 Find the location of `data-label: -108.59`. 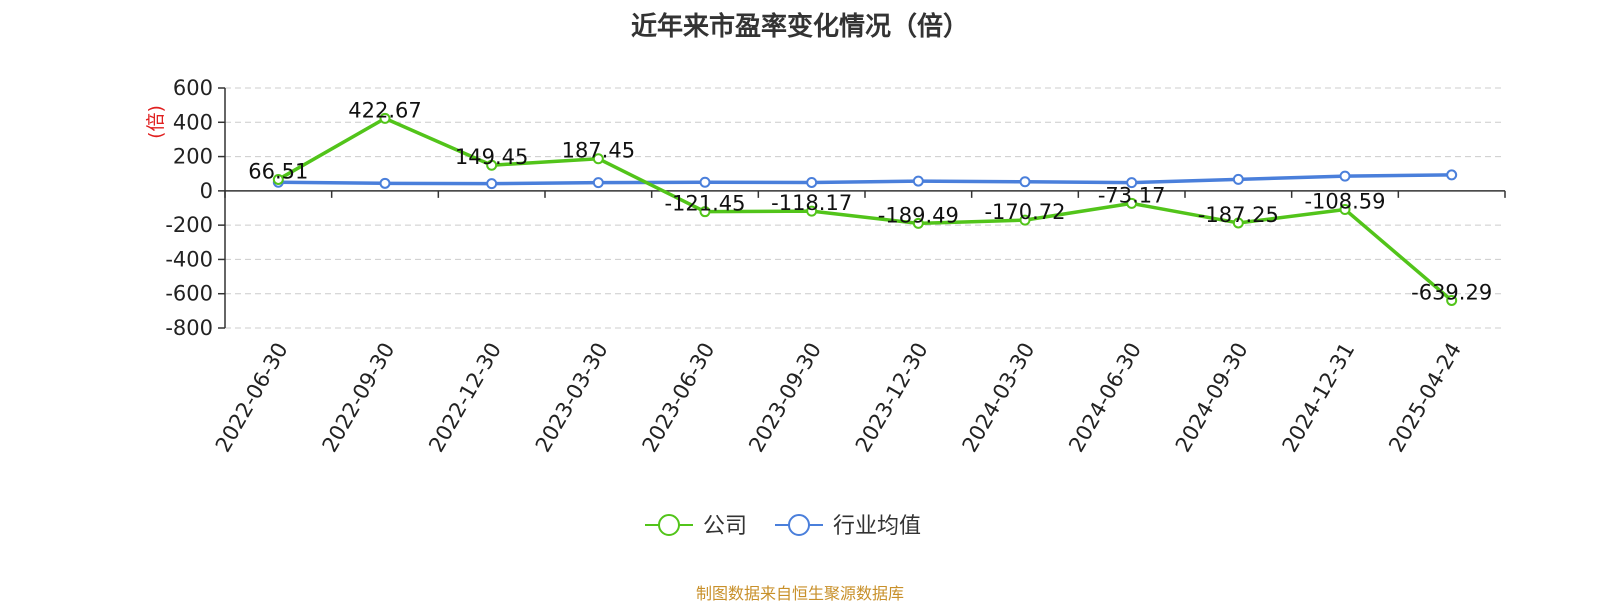

data-label: -108.59 is located at coordinates (1344, 201).